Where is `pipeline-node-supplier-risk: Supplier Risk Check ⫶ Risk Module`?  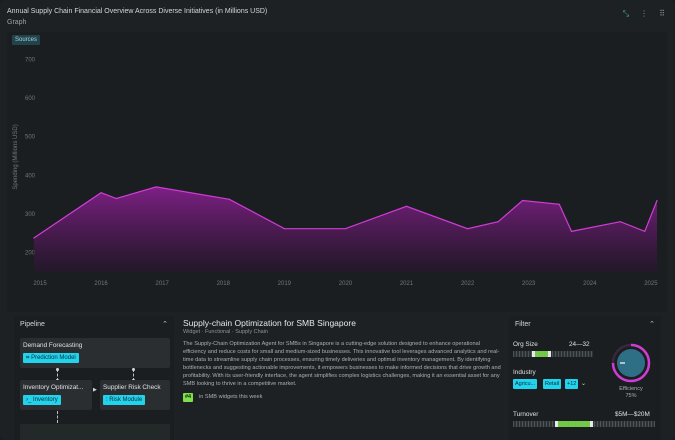 pipeline-node-supplier-risk: Supplier Risk Check ⫶ Risk Module is located at coordinates (135, 395).